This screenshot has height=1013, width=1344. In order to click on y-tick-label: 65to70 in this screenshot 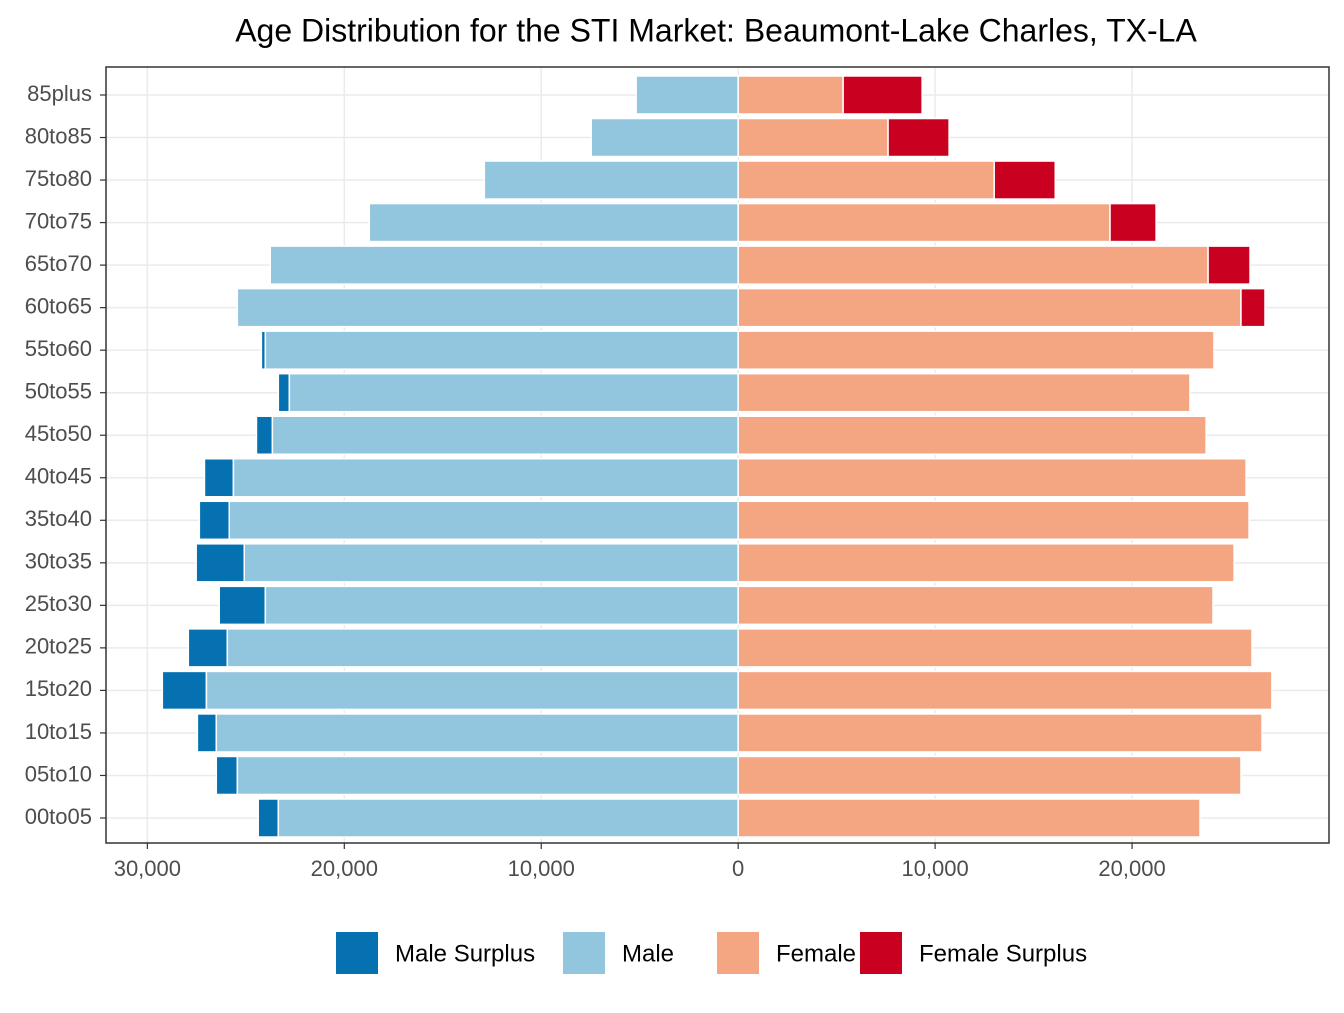, I will do `click(58, 263)`.